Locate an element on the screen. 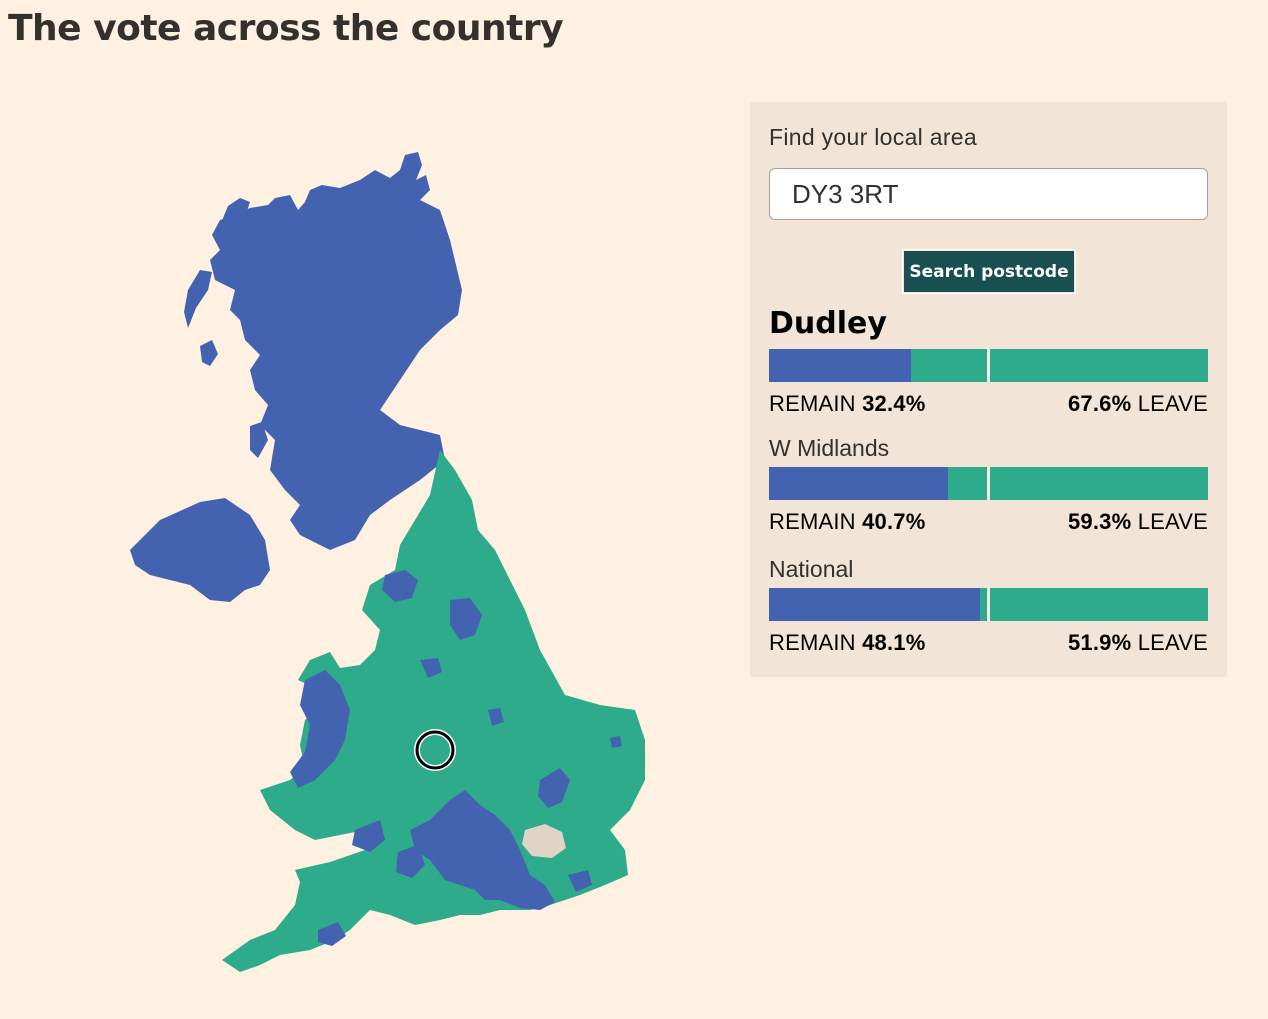 The height and width of the screenshot is (1019, 1268). result-area-name: National is located at coordinates (811, 569).